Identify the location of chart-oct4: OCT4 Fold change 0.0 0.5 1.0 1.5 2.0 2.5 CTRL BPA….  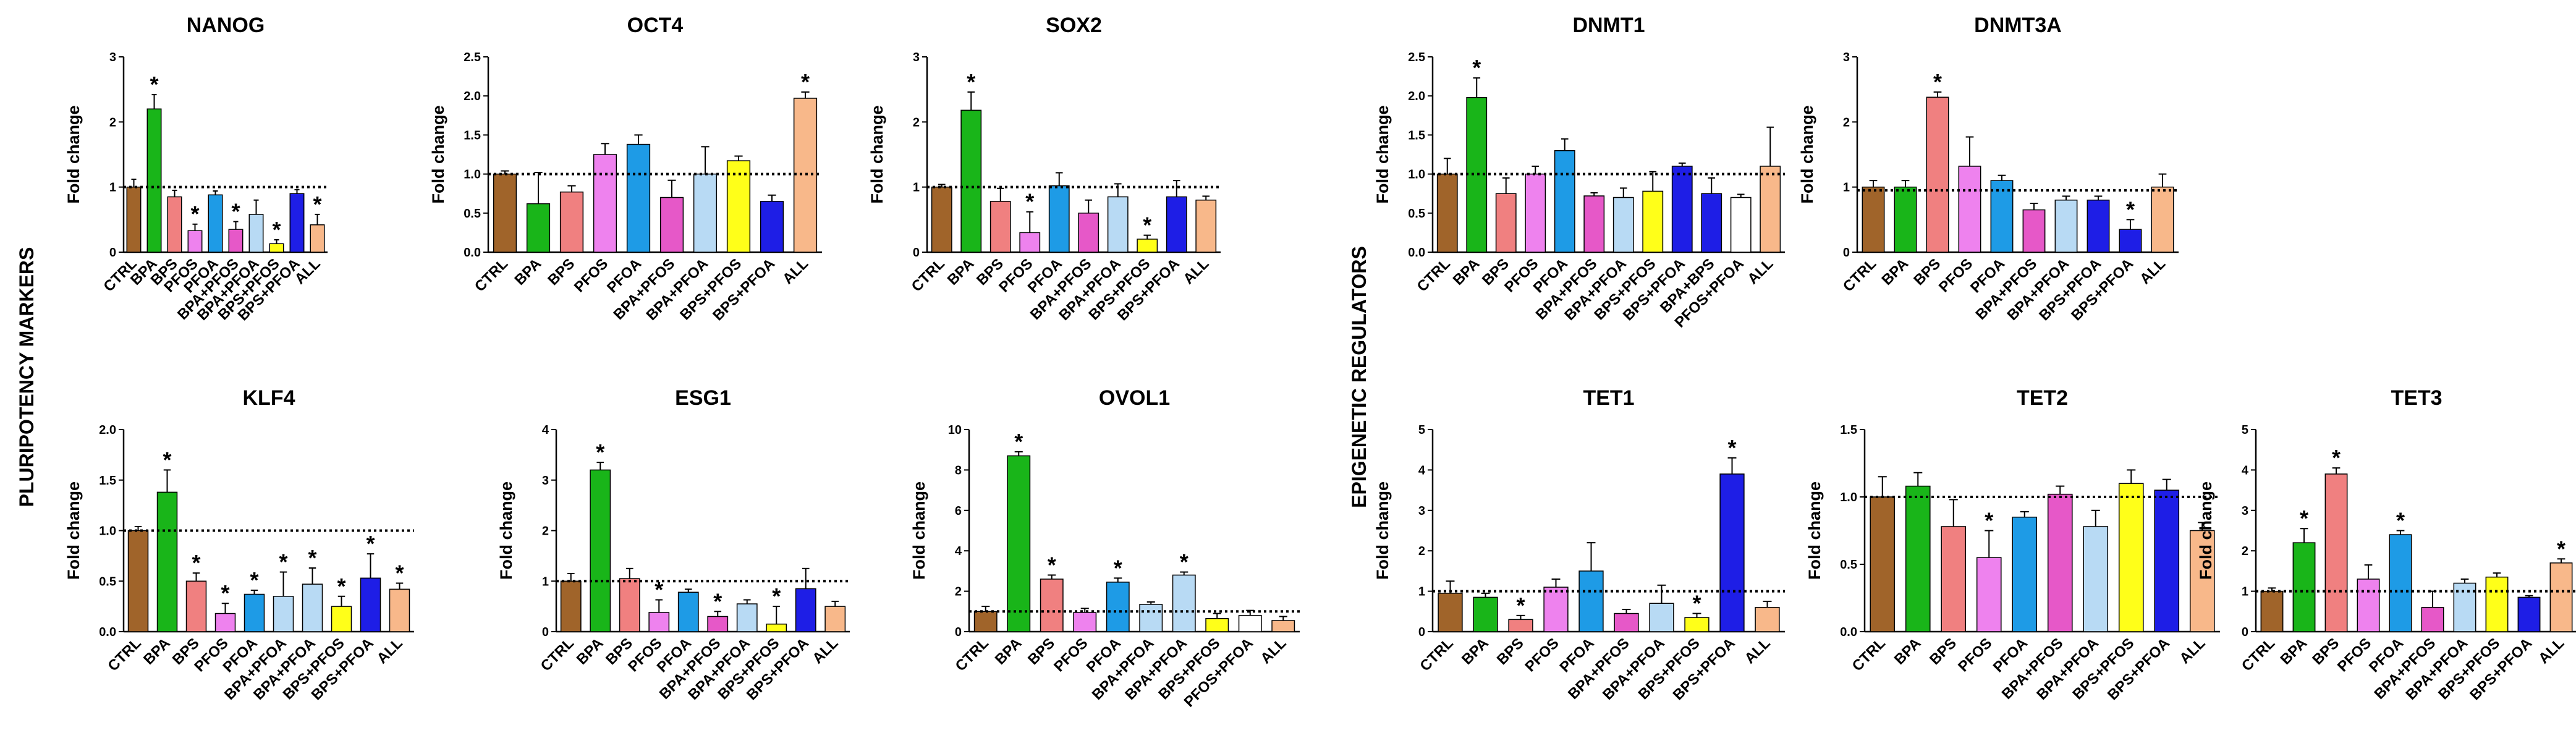
(625, 169).